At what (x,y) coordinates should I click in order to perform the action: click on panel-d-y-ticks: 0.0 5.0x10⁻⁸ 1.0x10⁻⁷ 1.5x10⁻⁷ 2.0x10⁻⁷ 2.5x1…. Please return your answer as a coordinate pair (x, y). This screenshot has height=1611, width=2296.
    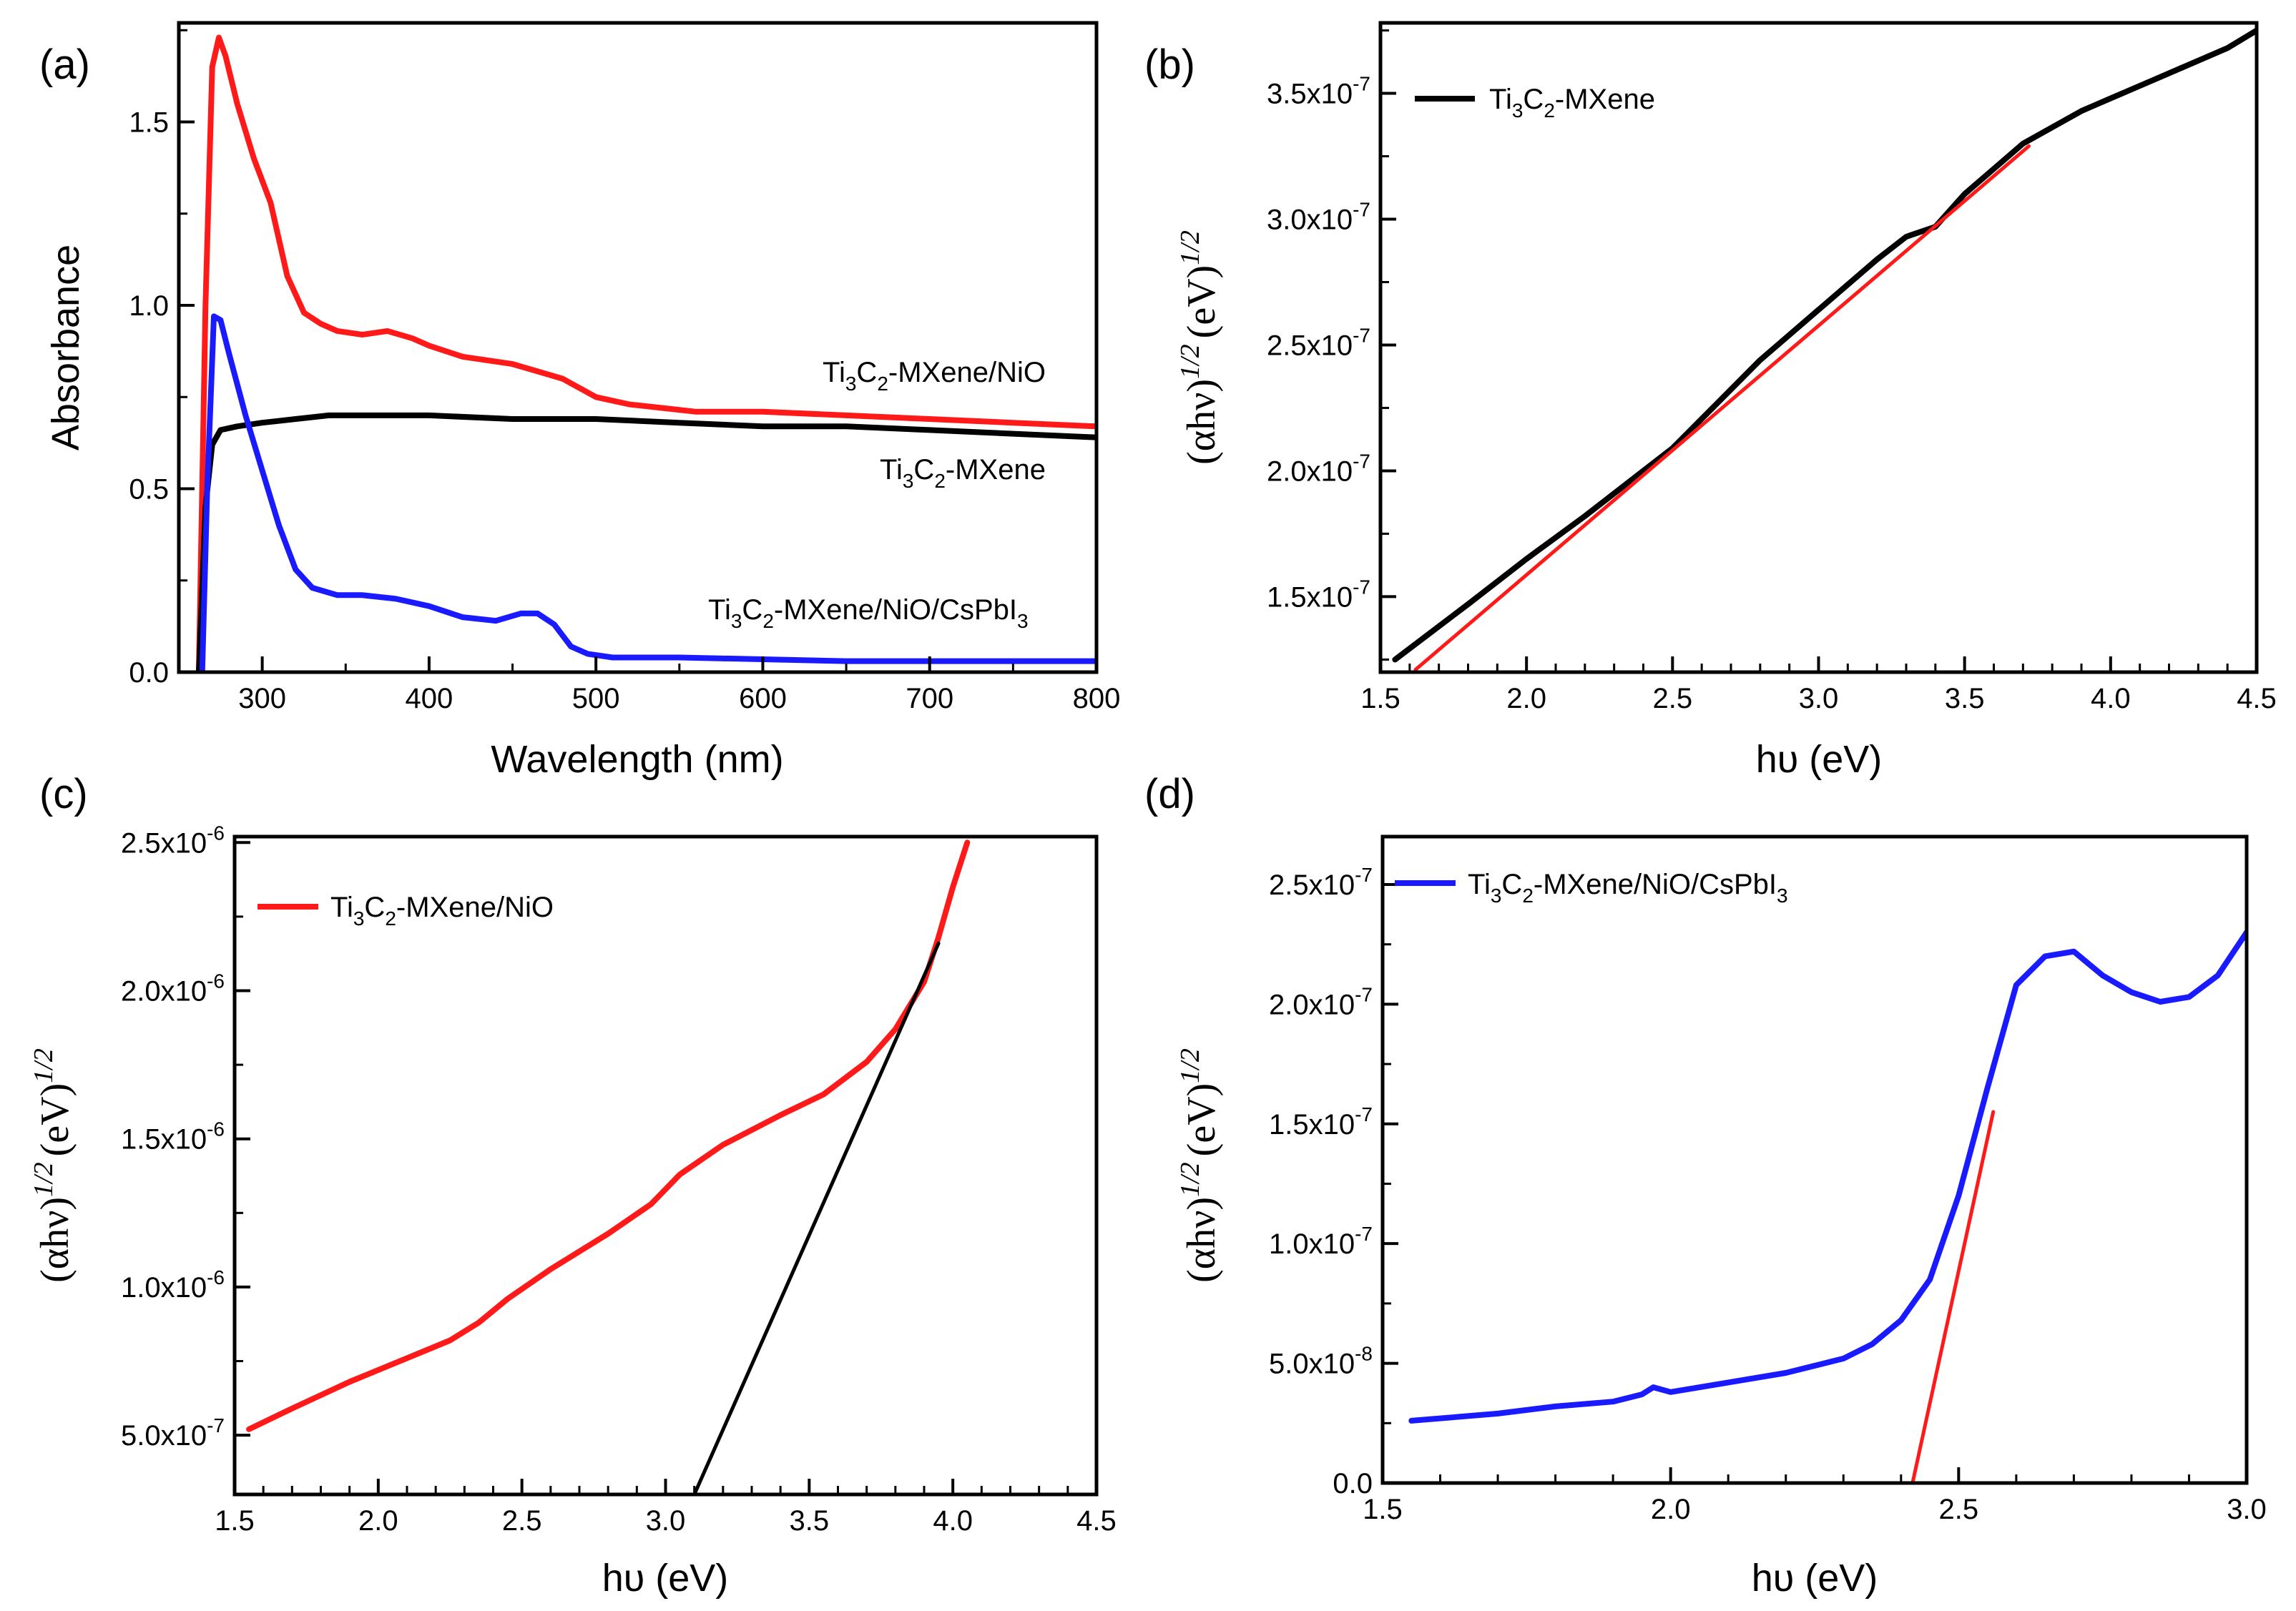
    Looking at the image, I should click on (1333, 1181).